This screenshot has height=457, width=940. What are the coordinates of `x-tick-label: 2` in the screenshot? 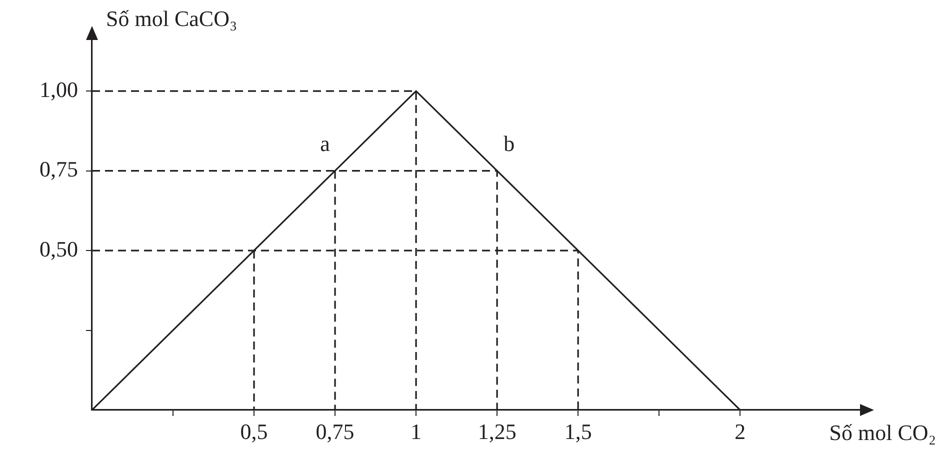 It's located at (740, 431).